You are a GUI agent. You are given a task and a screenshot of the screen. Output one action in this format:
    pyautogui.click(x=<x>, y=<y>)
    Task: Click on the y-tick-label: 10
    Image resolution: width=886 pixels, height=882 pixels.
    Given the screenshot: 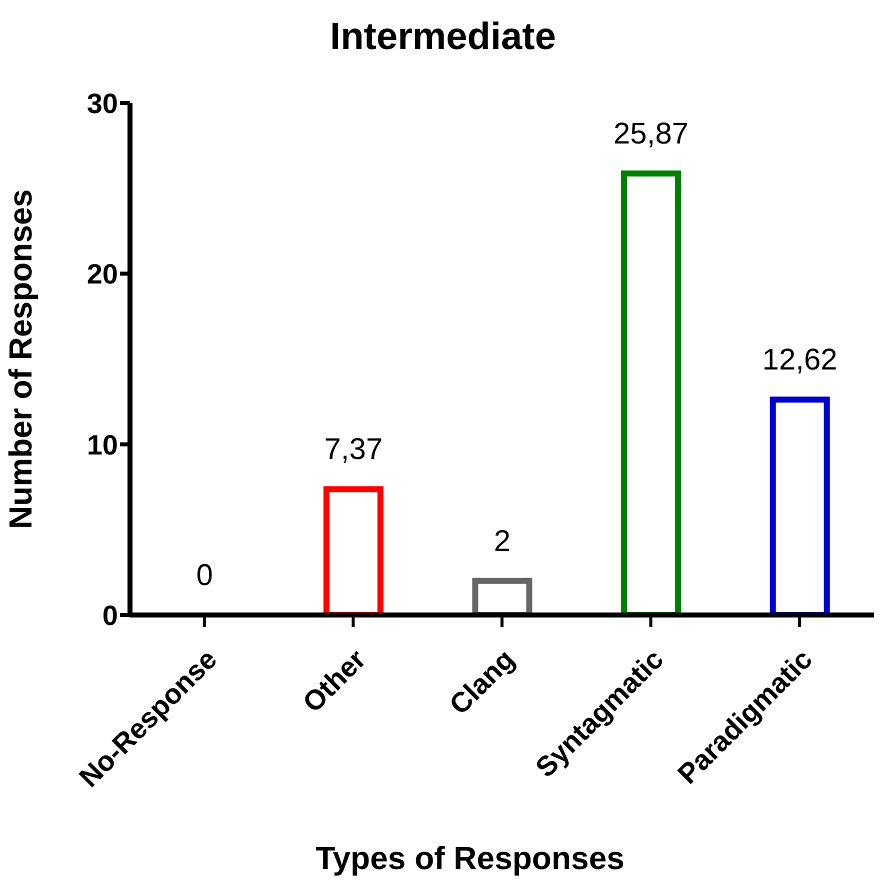 What is the action you would take?
    pyautogui.click(x=102, y=444)
    